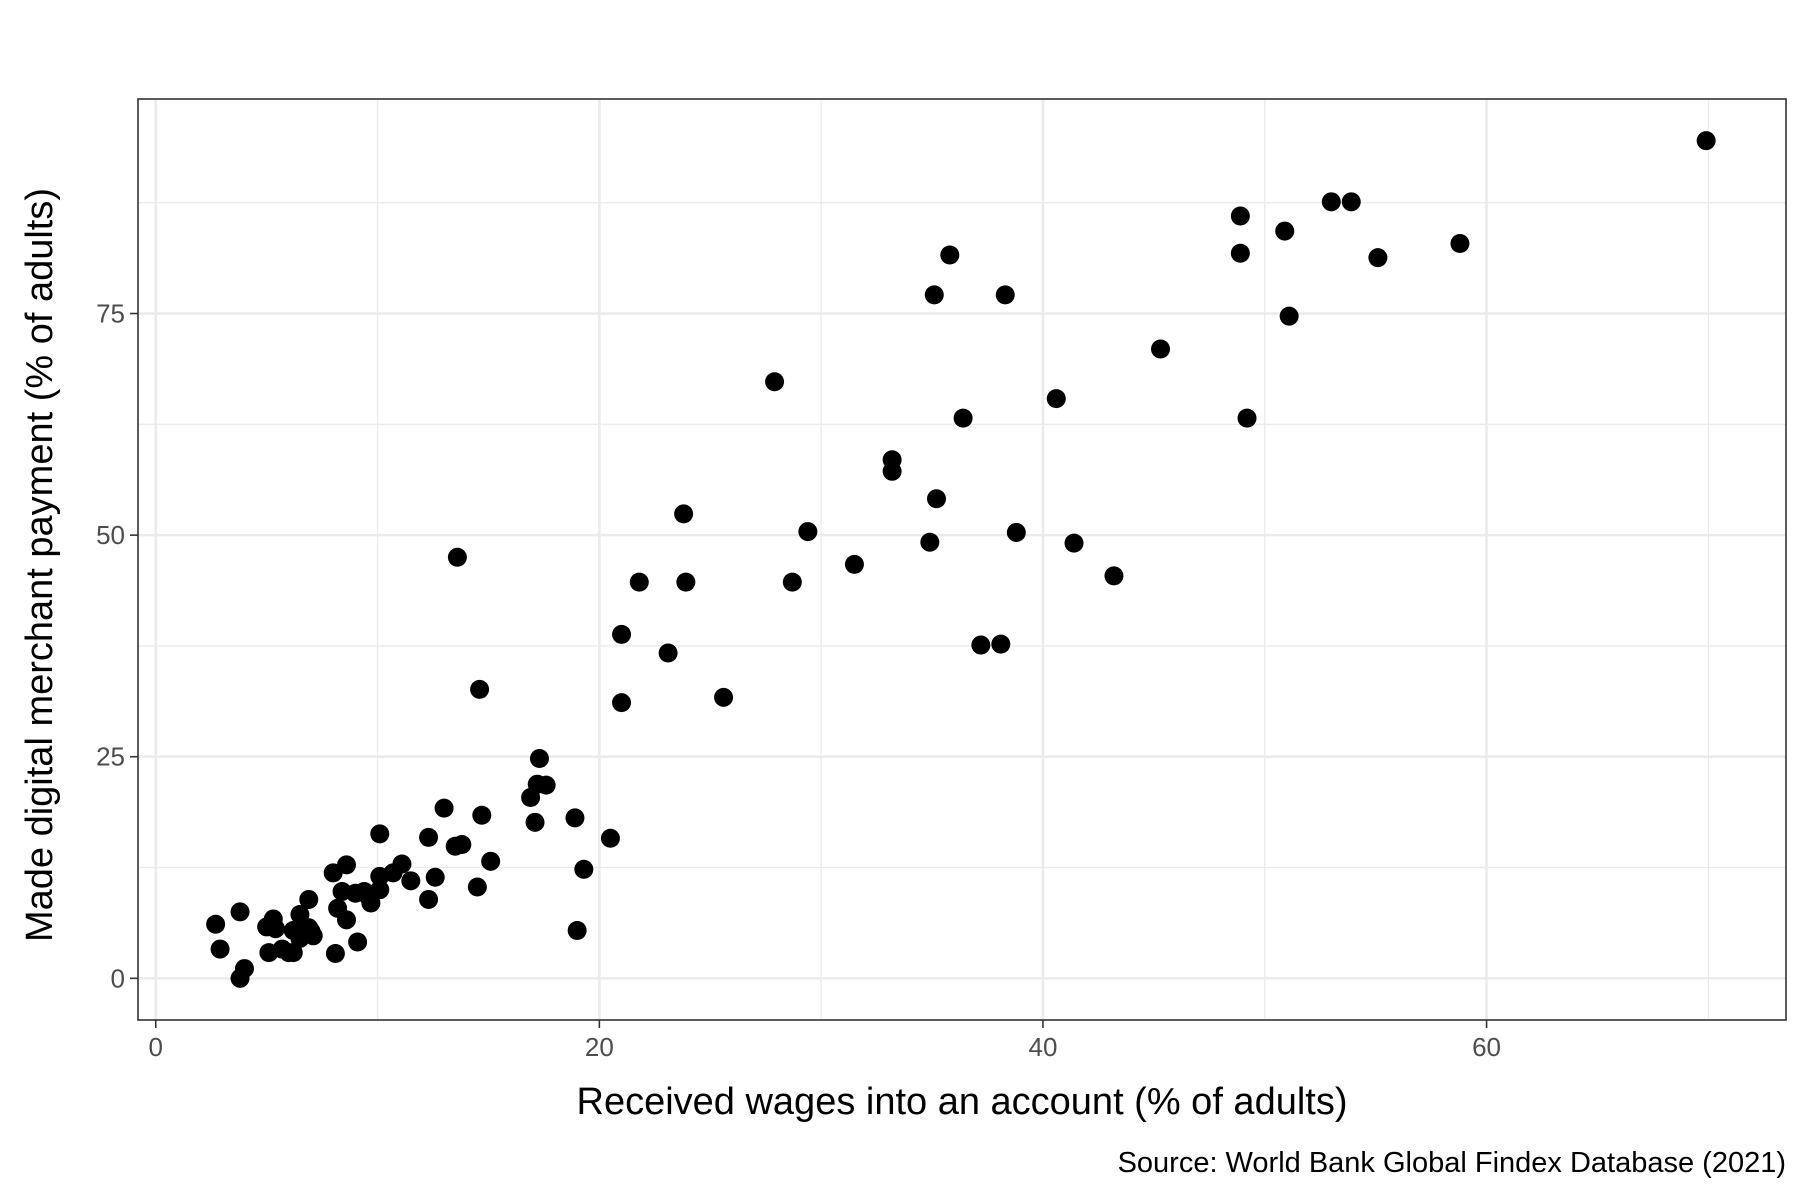  Describe the element at coordinates (110, 314) in the screenshot. I see `y-tick-label-3: 75` at that location.